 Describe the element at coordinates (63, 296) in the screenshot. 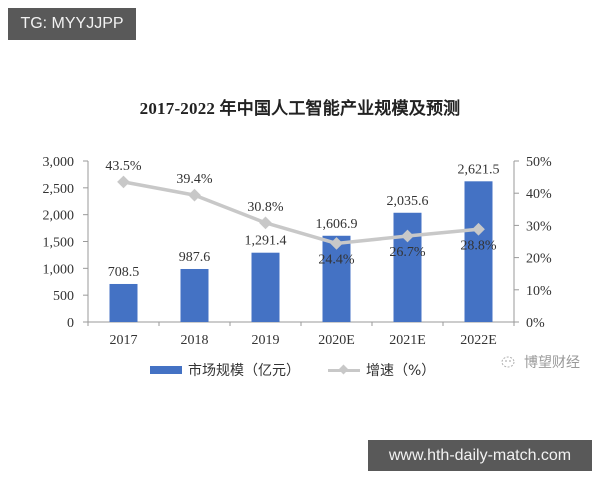

I see `left-y-tick-label: 500` at that location.